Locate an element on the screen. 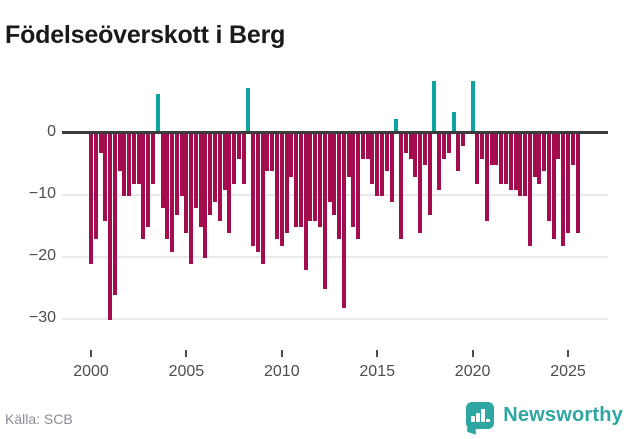 Image resolution: width=631 pixels, height=439 pixels. x-axis-label: 2010 is located at coordinates (282, 371).